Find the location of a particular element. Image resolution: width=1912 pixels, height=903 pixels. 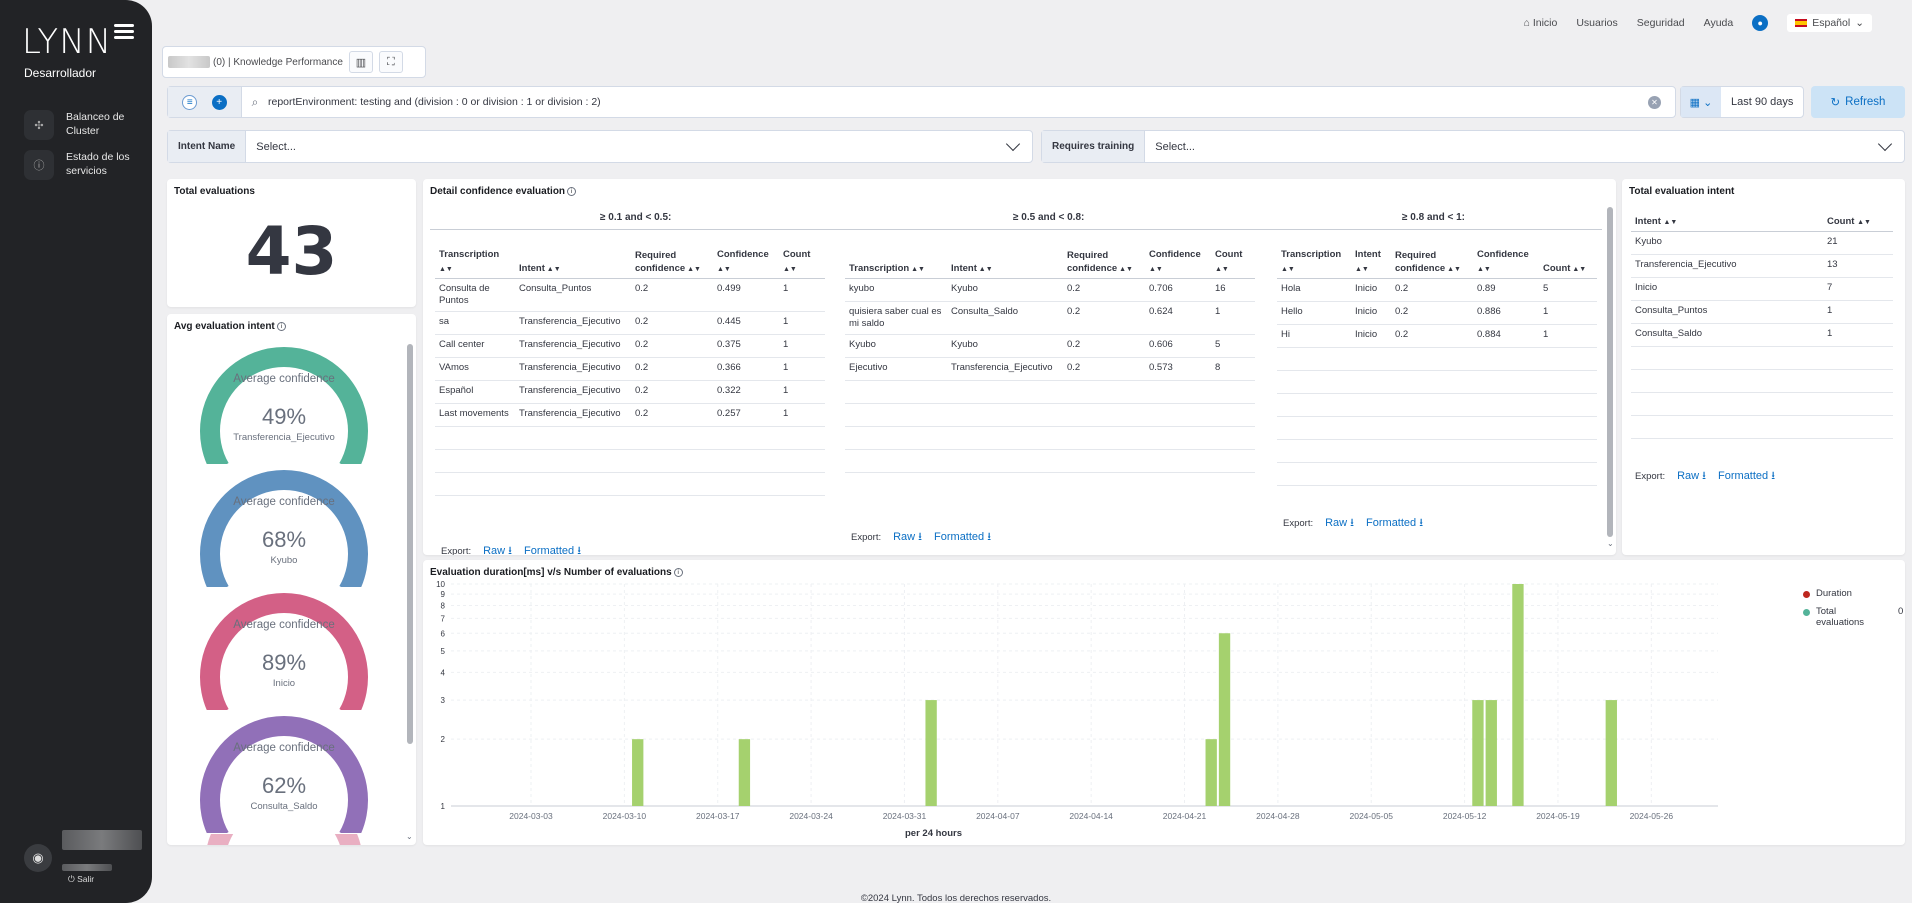

table-row: Consulta_Puntos 1 is located at coordinates (1762, 312).